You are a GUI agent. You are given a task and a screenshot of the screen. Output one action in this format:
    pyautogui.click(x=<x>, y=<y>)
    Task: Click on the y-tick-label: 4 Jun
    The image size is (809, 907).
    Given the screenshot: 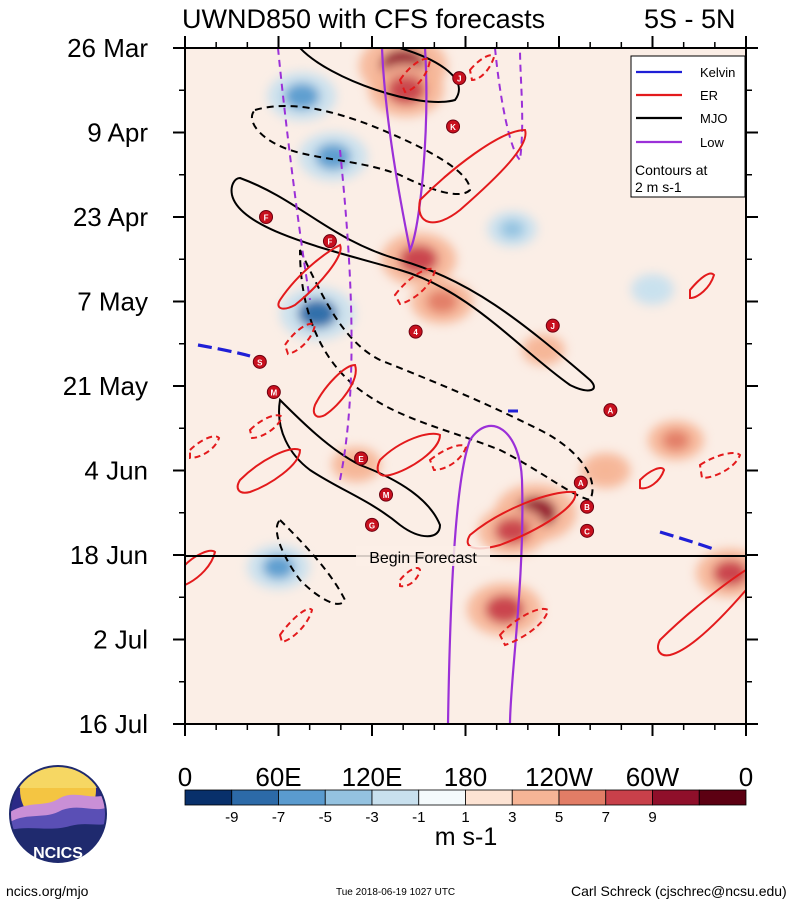 What is the action you would take?
    pyautogui.click(x=116, y=471)
    